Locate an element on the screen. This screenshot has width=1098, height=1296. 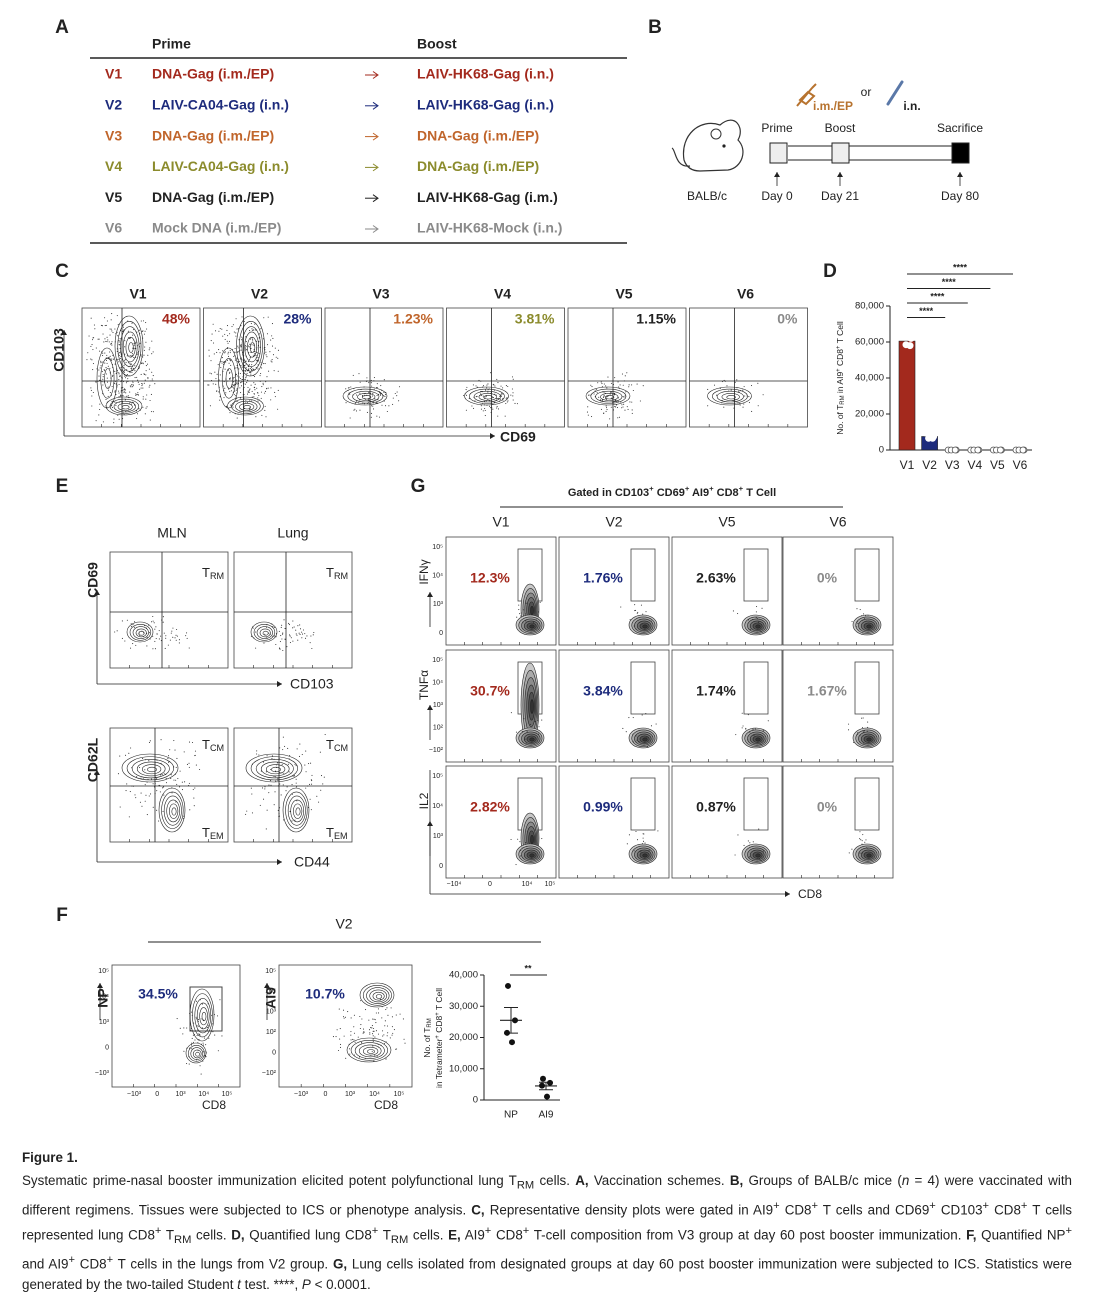
quadrant-label: TRM is located at coordinates (213, 573).